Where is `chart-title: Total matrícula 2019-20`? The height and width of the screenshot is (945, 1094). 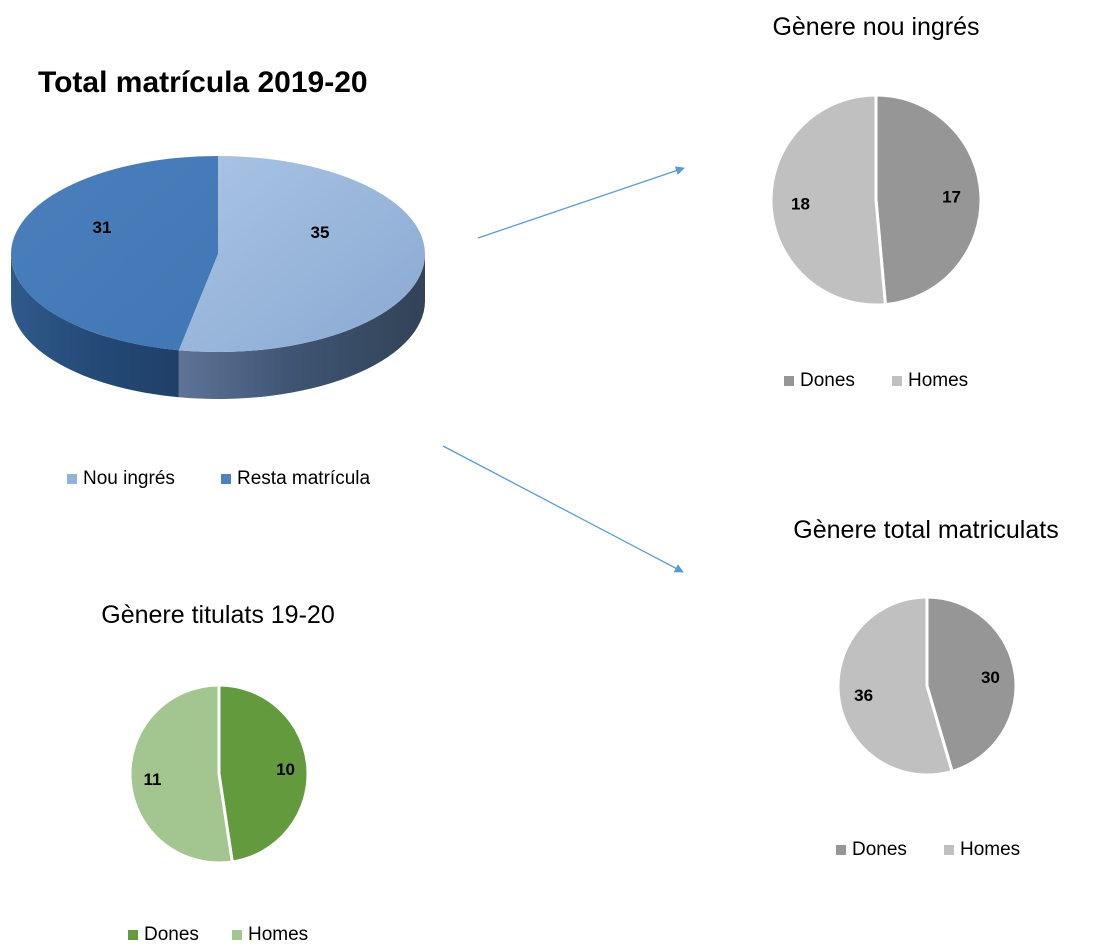 chart-title: Total matrícula 2019-20 is located at coordinates (203, 82).